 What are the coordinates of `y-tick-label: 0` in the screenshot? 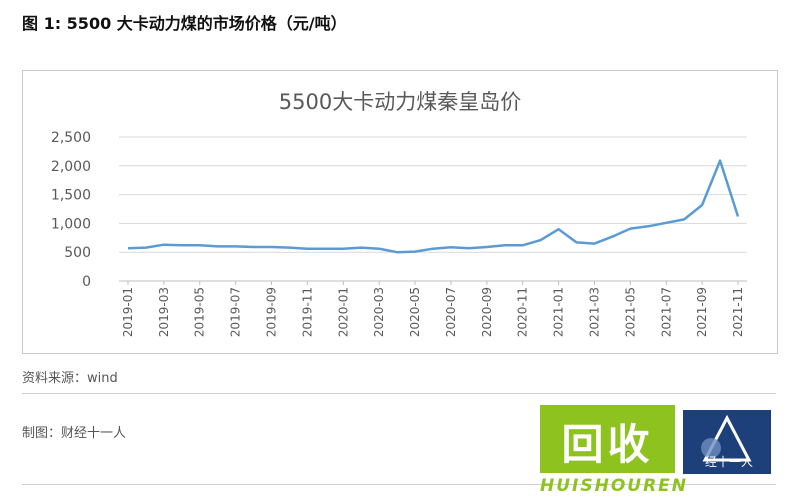 It's located at (86, 282).